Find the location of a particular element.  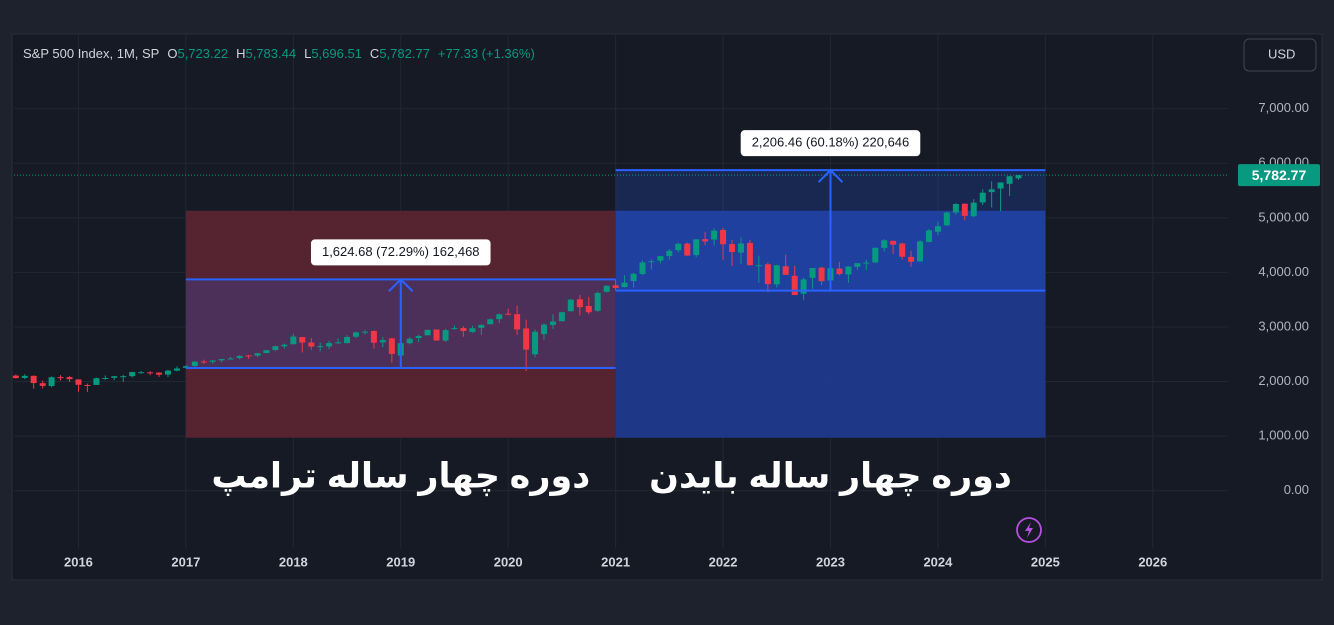

lightning-icon is located at coordinates (1029, 530).